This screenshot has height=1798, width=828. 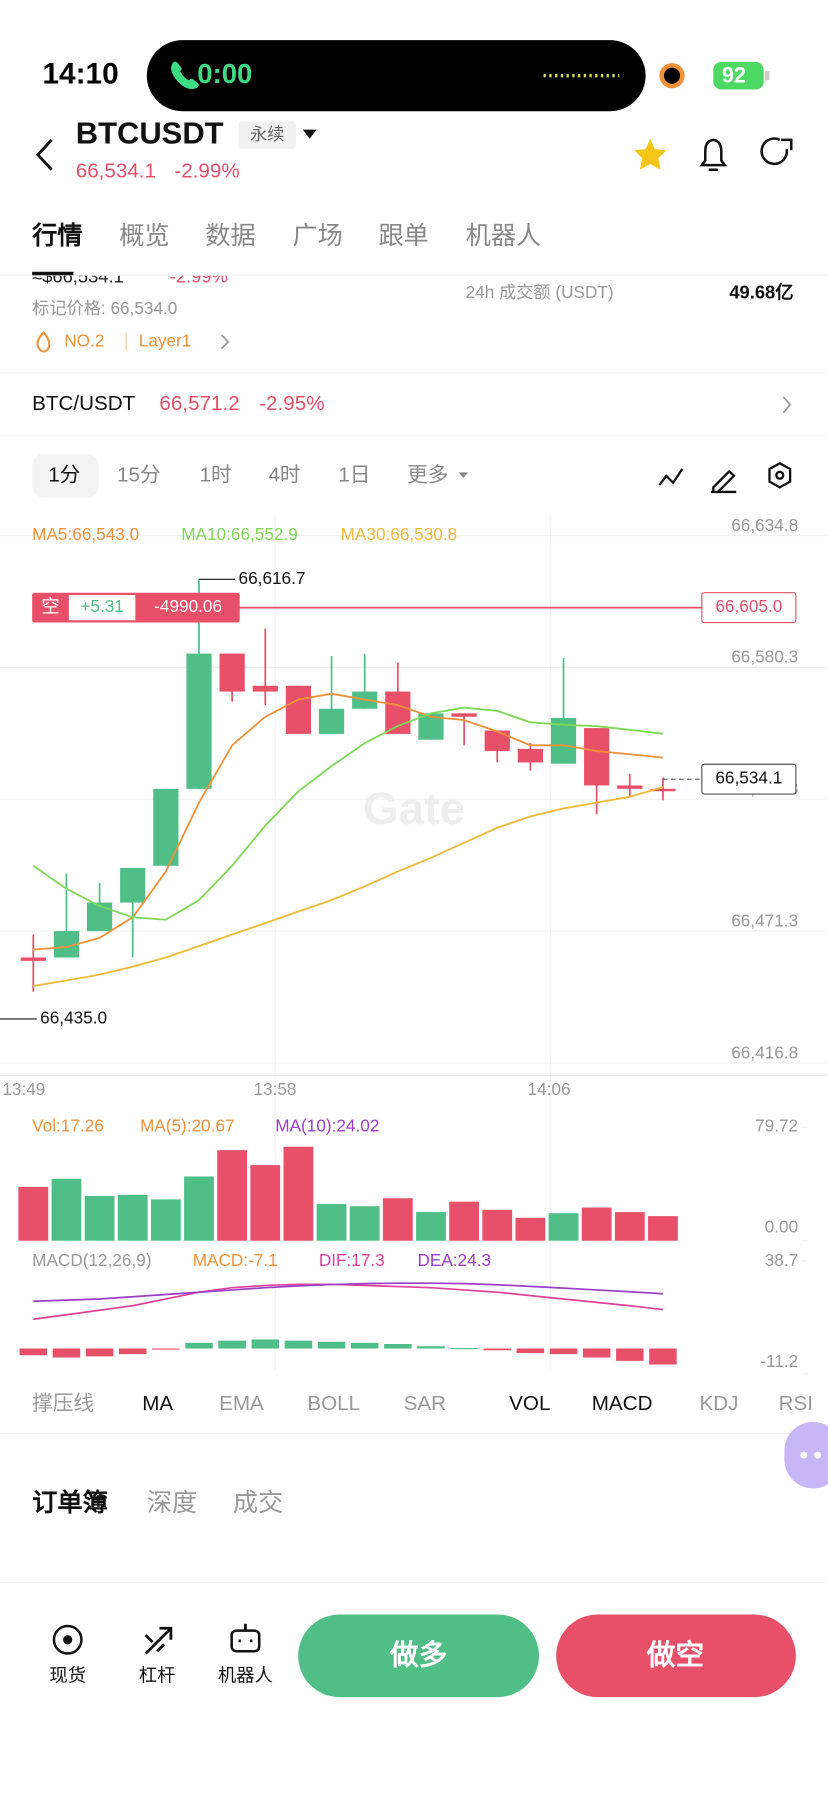 I want to click on indicator-tab: MA, so click(x=157, y=1403).